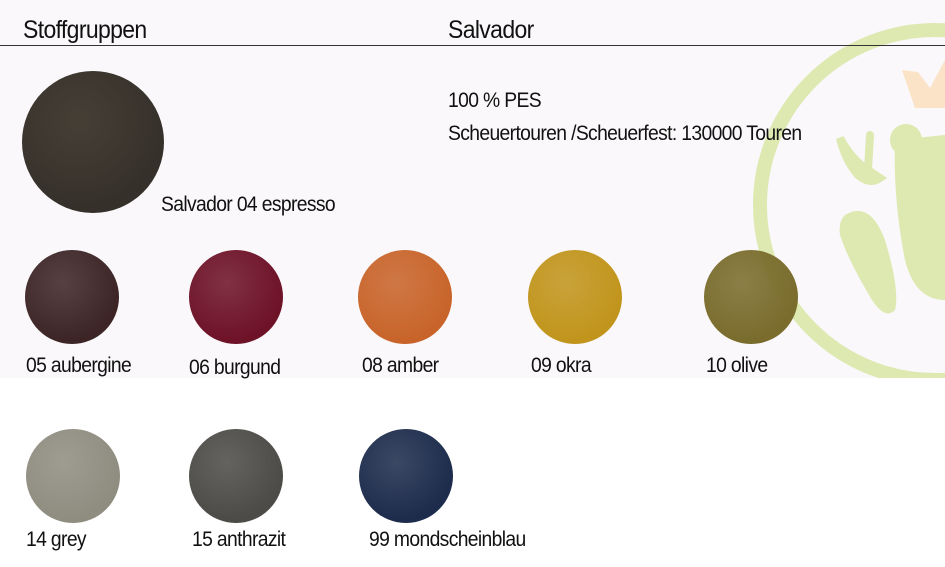 The height and width of the screenshot is (567, 945). What do you see at coordinates (236, 297) in the screenshot?
I see `swatch-06-burgund` at bounding box center [236, 297].